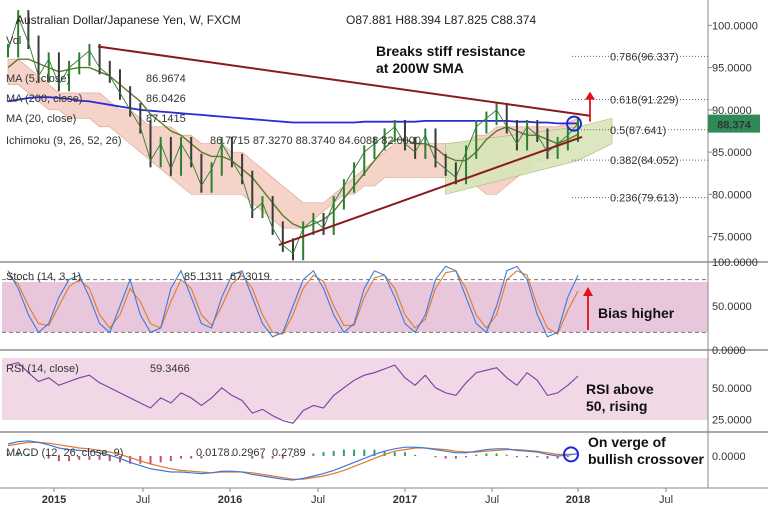 The image size is (768, 512). Describe the element at coordinates (249, 453) in the screenshot. I see `macd-line-value: 0.2967` at that location.